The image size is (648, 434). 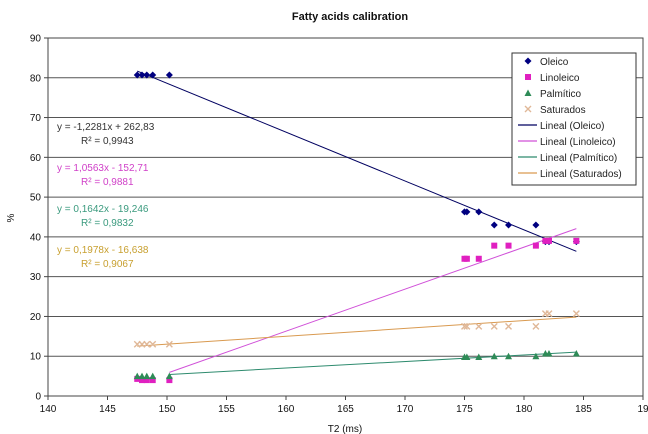 What do you see at coordinates (36, 158) in the screenshot?
I see `y-tick-label: 60` at bounding box center [36, 158].